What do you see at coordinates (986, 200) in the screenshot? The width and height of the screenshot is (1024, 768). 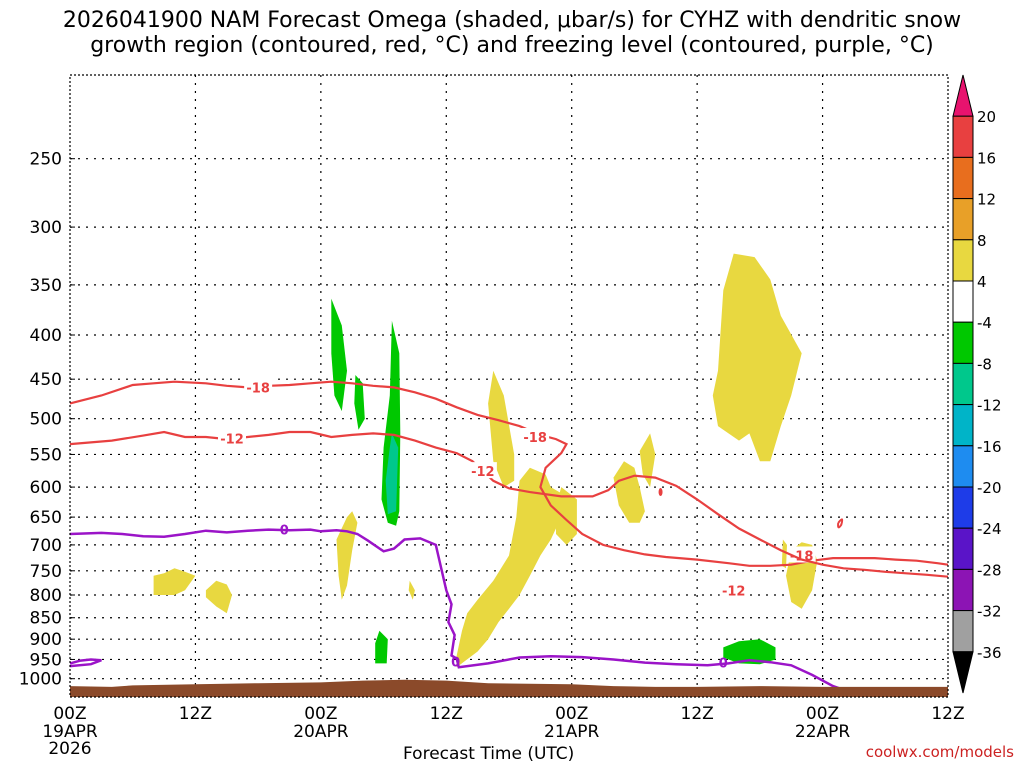 I see `colorbar-label: 12` at bounding box center [986, 200].